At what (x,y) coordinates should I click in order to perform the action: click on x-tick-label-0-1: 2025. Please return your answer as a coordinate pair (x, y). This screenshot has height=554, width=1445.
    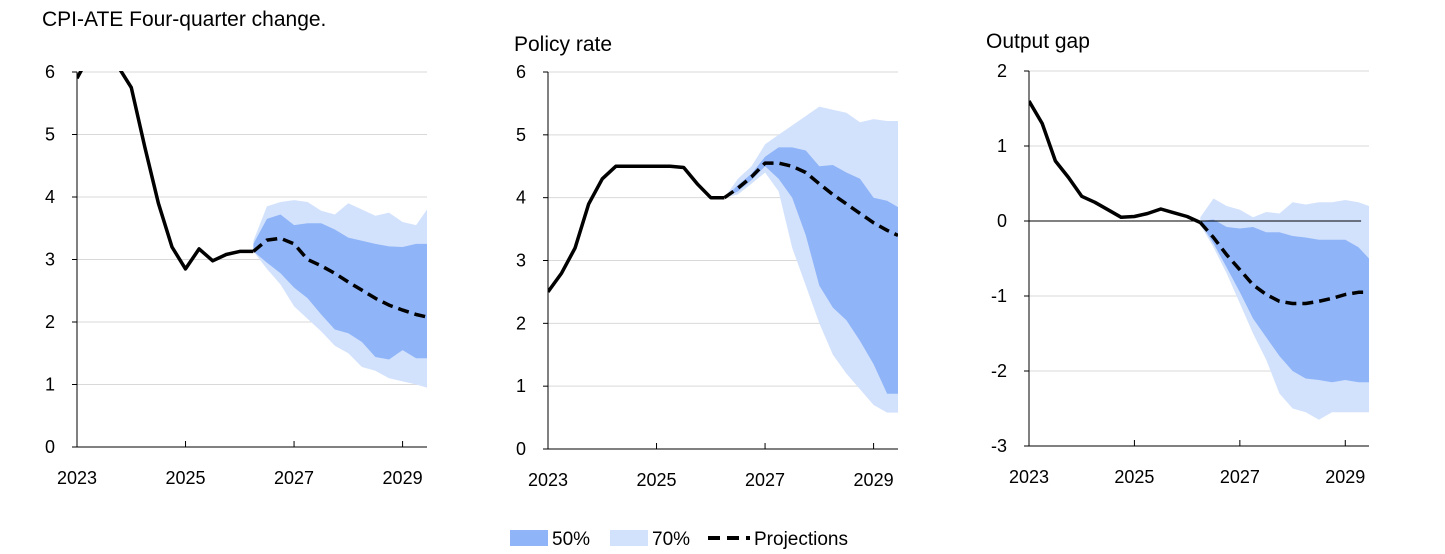
    Looking at the image, I should click on (186, 478).